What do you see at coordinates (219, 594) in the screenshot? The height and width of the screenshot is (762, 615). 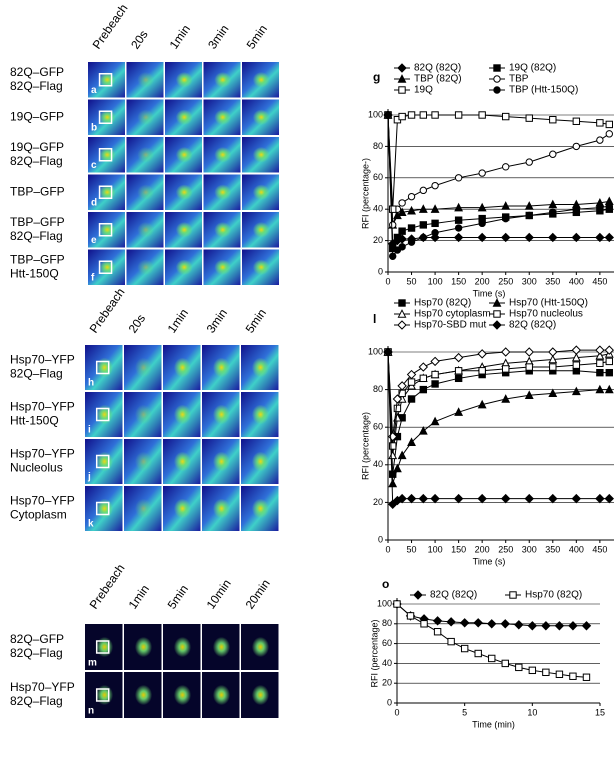 I see `column-header: 10min` at bounding box center [219, 594].